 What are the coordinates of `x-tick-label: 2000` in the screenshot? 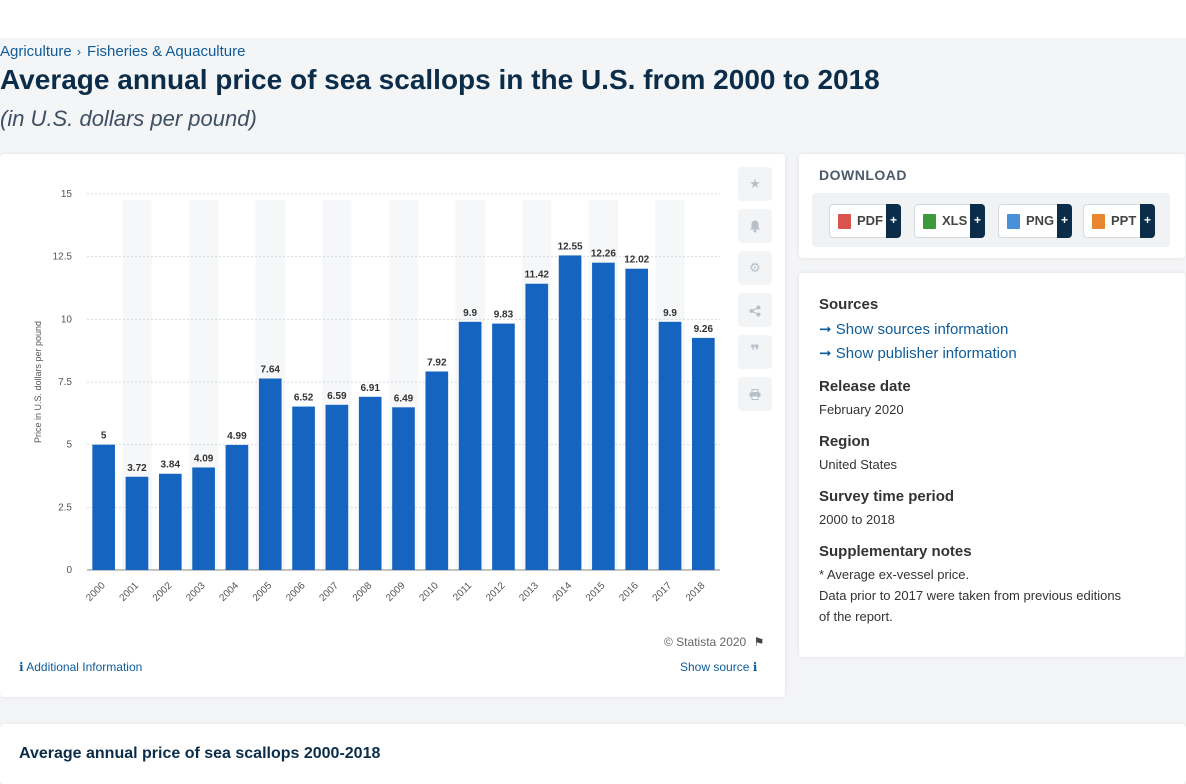 It's located at (96, 592).